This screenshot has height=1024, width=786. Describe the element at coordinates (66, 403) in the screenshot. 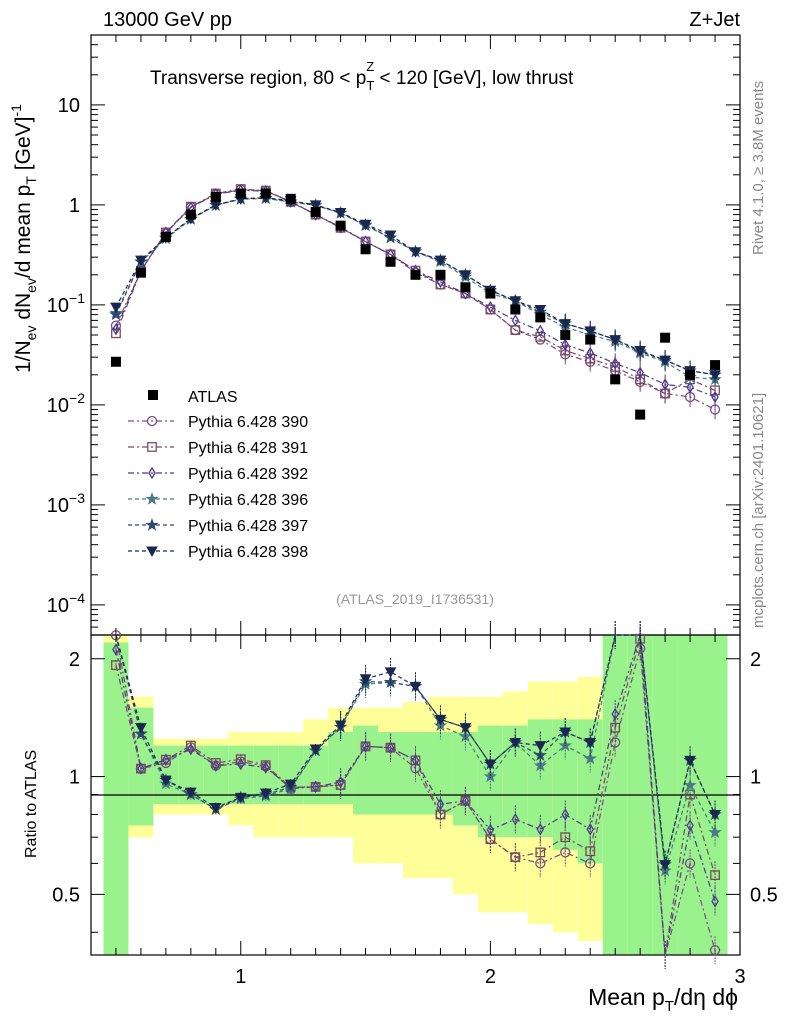

I see `y-tick-label: 10⁻²` at that location.